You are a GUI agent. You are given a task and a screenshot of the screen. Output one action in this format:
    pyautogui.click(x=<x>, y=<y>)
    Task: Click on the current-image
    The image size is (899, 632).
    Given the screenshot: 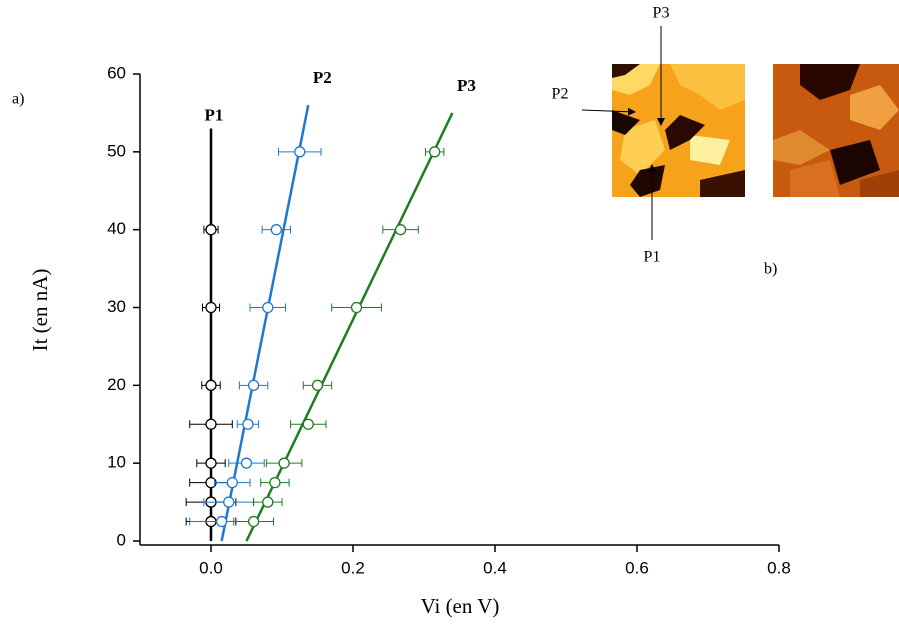 What is the action you would take?
    pyautogui.click(x=836, y=130)
    